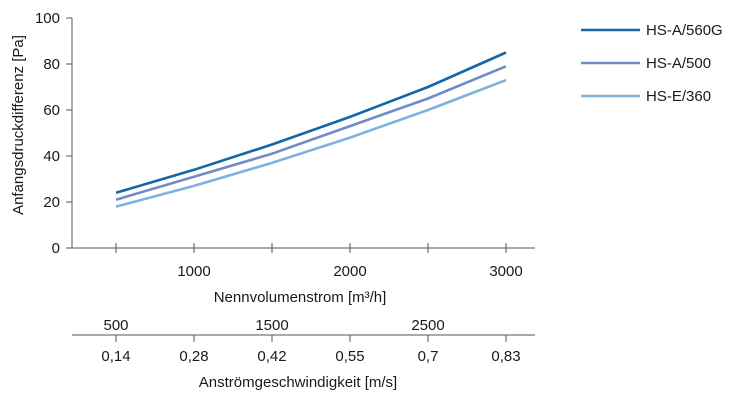 This screenshot has height=394, width=729. Describe the element at coordinates (505, 271) in the screenshot. I see `x-tick-label: 3000` at that location.